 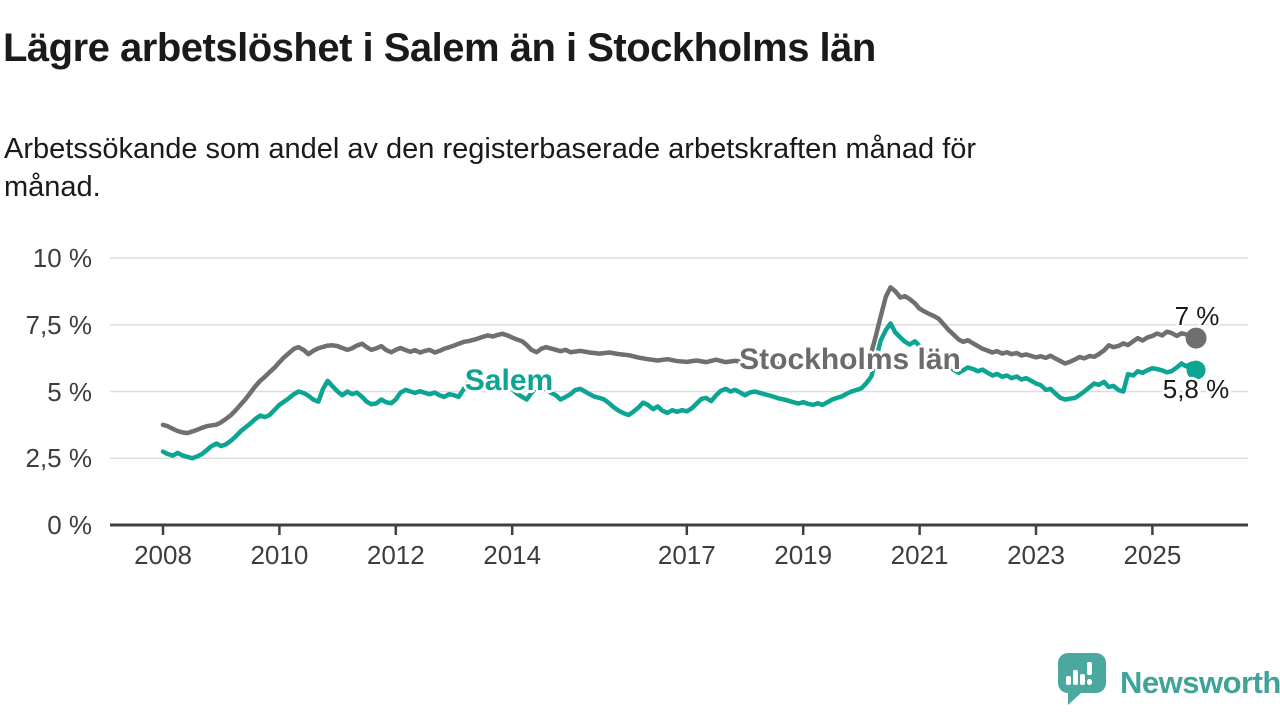 I want to click on chart-subtitle-line-2: månad., so click(x=52, y=187).